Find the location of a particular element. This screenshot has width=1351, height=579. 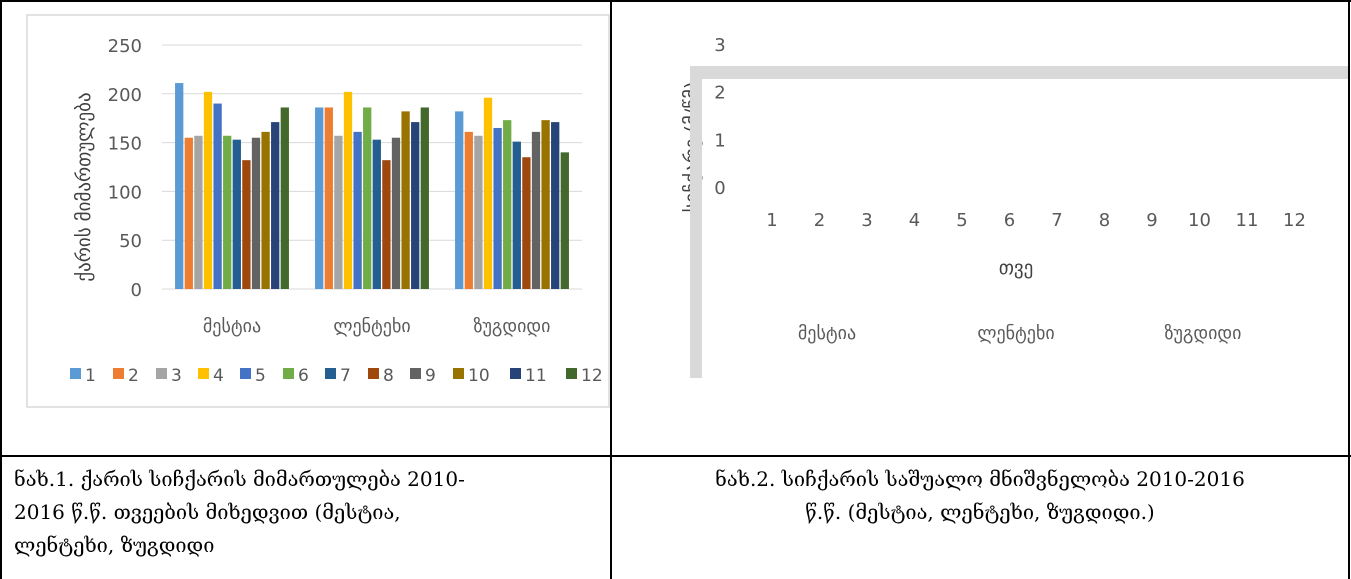

table-border-right is located at coordinates (1349, 289).